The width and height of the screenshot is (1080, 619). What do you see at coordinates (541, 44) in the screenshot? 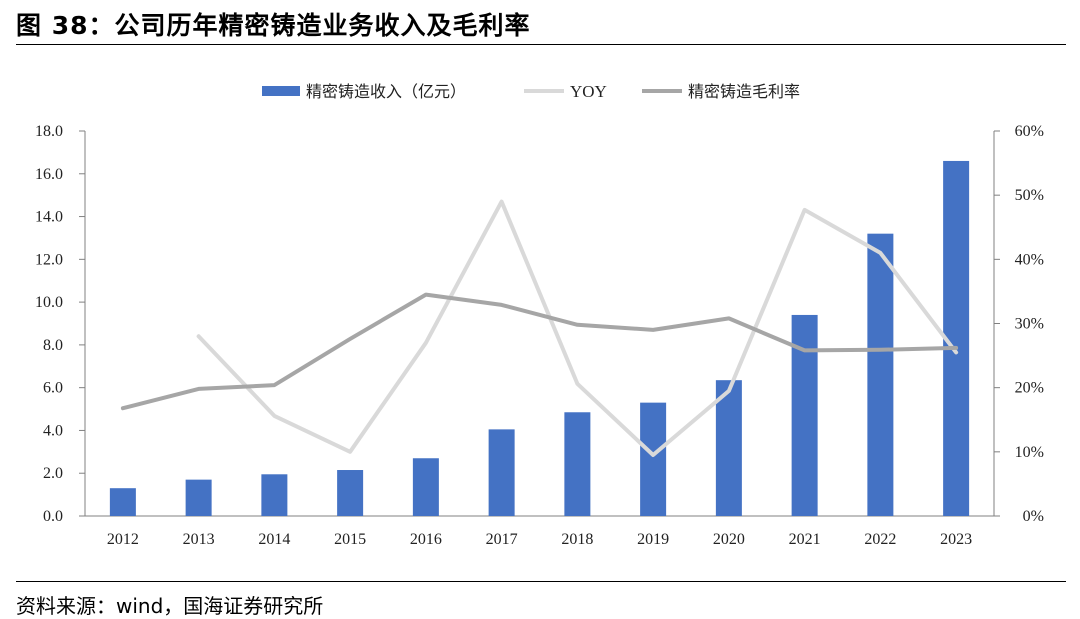
I see `title-rule` at bounding box center [541, 44].